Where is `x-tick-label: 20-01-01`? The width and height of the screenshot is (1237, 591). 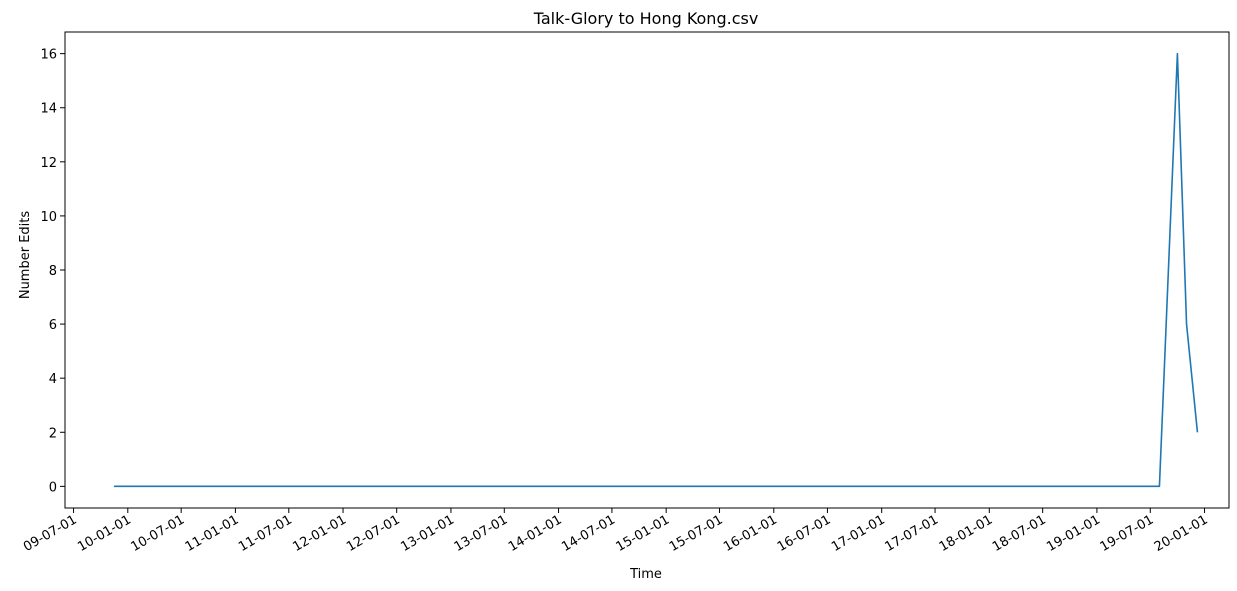
x-tick-label: 20-01-01 is located at coordinates (1181, 533).